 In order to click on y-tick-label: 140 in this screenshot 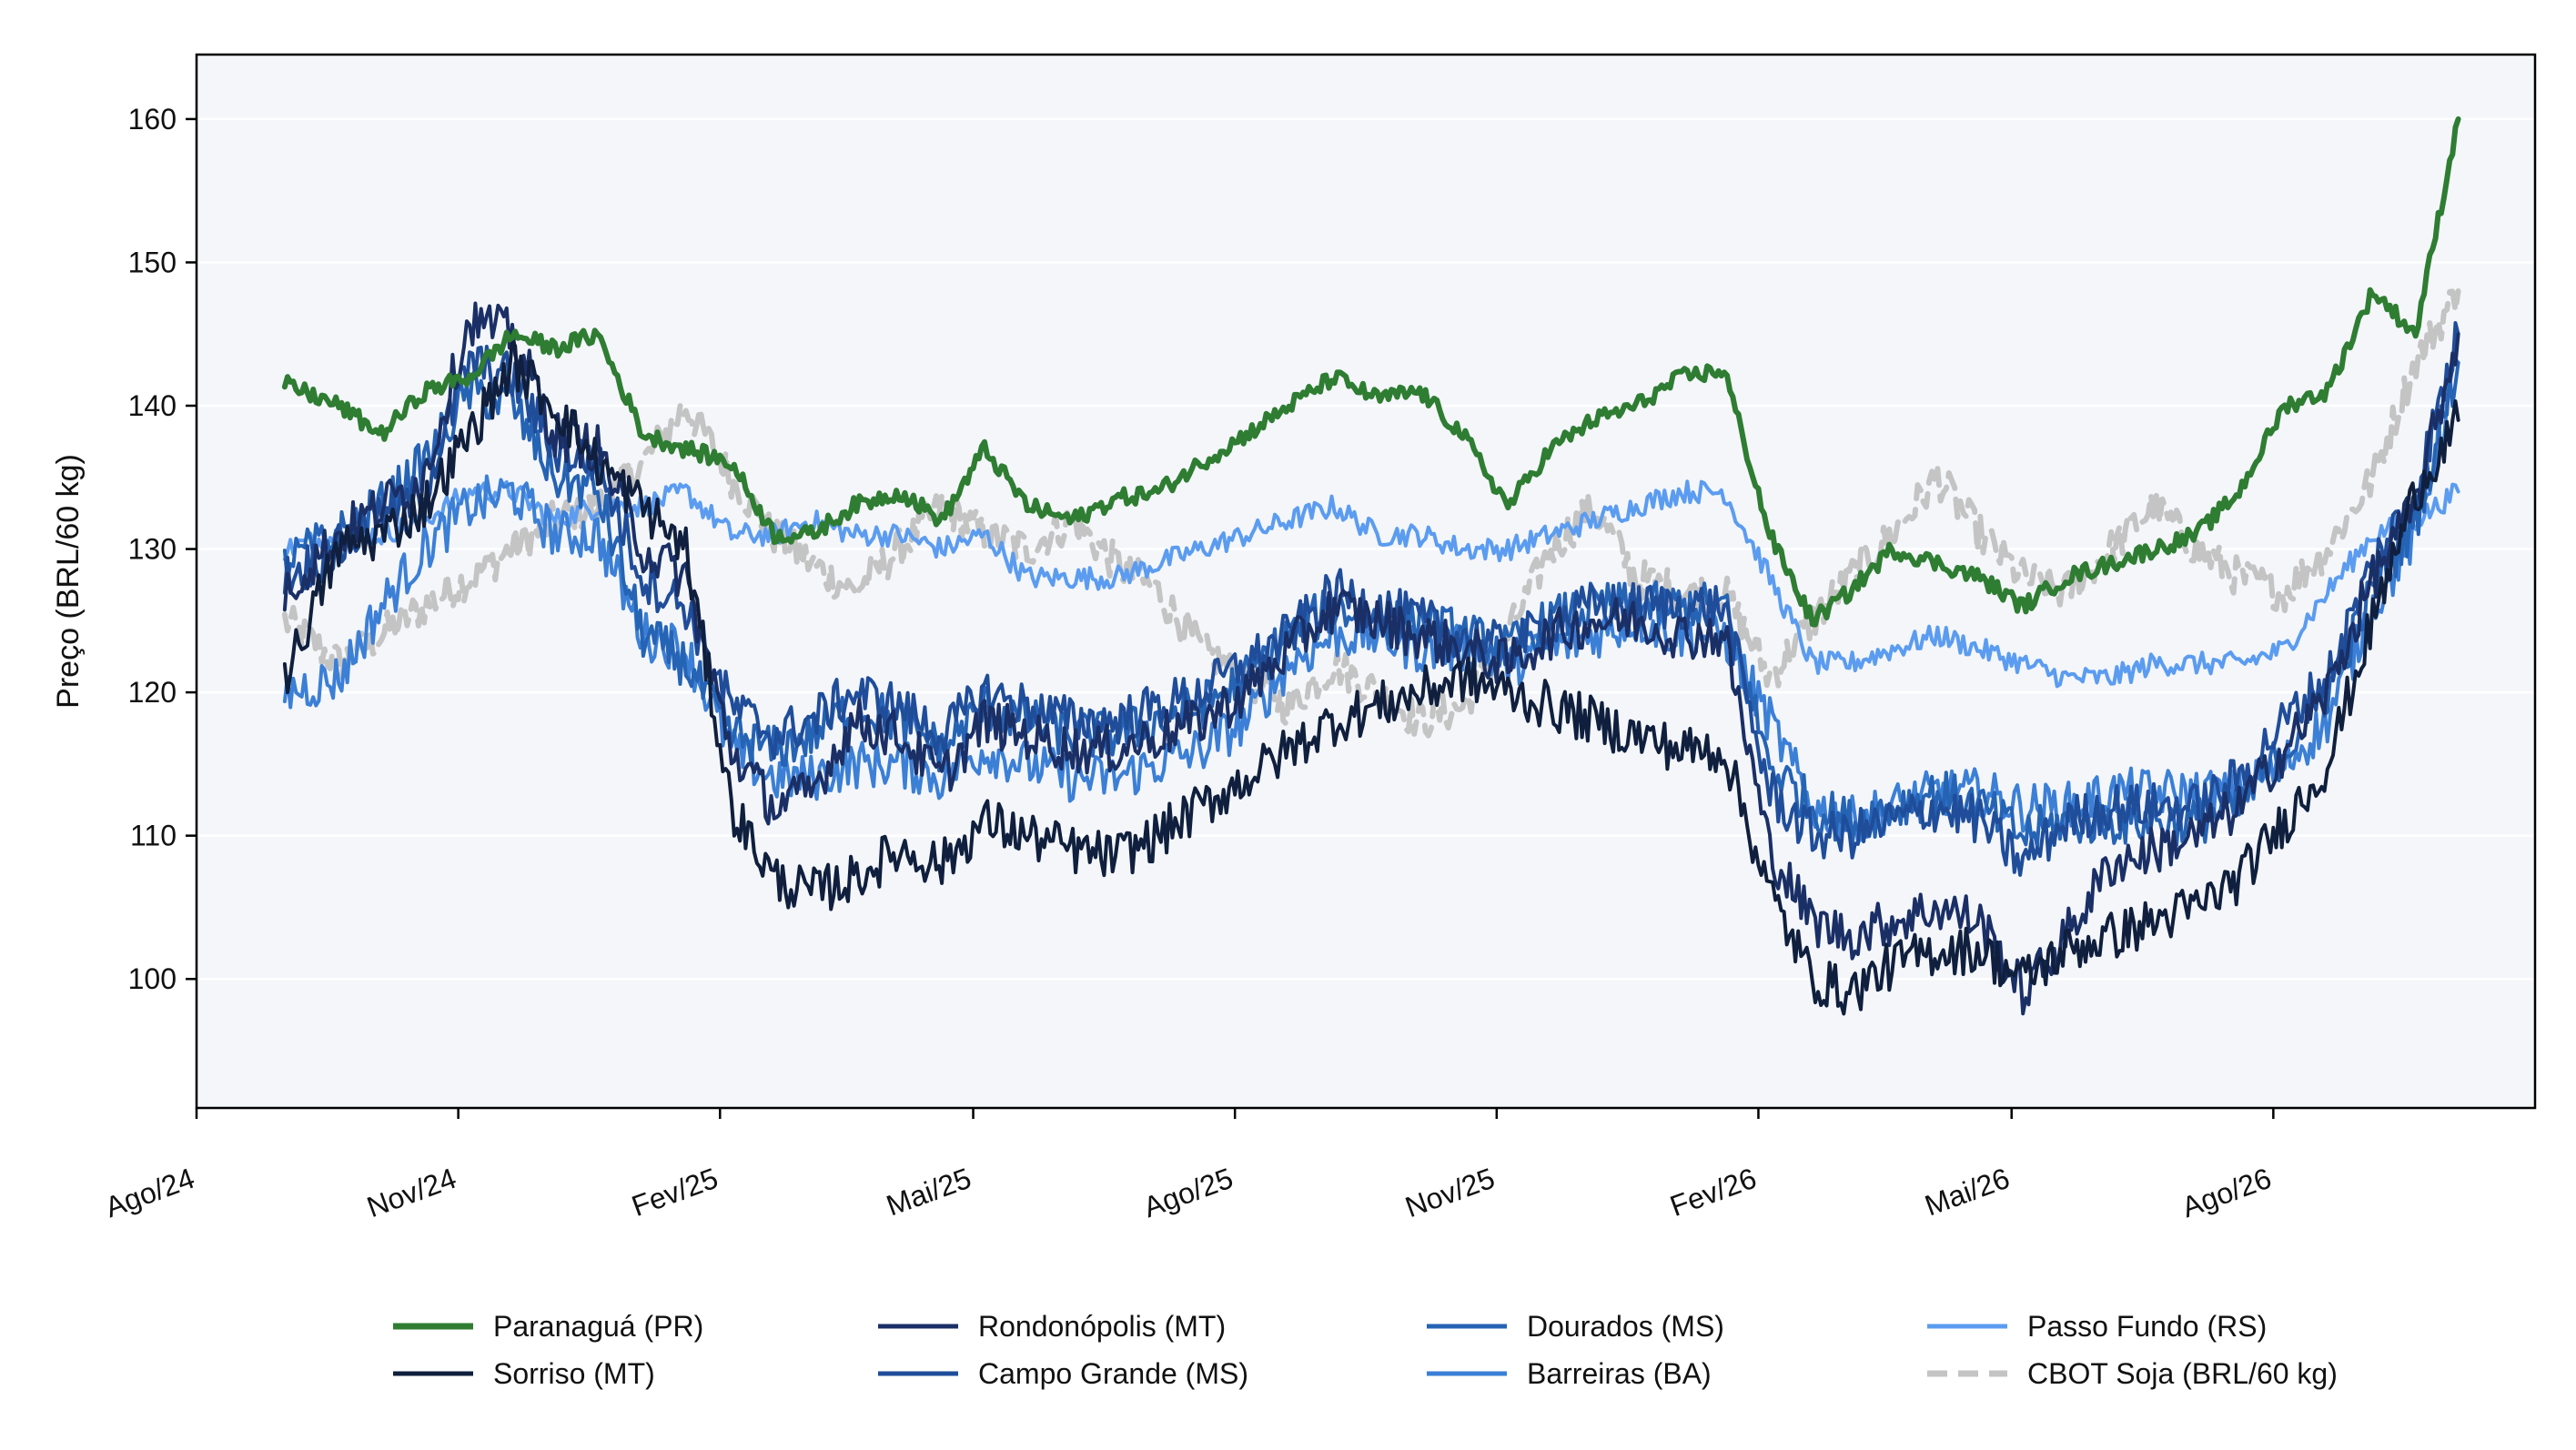, I will do `click(152, 406)`.